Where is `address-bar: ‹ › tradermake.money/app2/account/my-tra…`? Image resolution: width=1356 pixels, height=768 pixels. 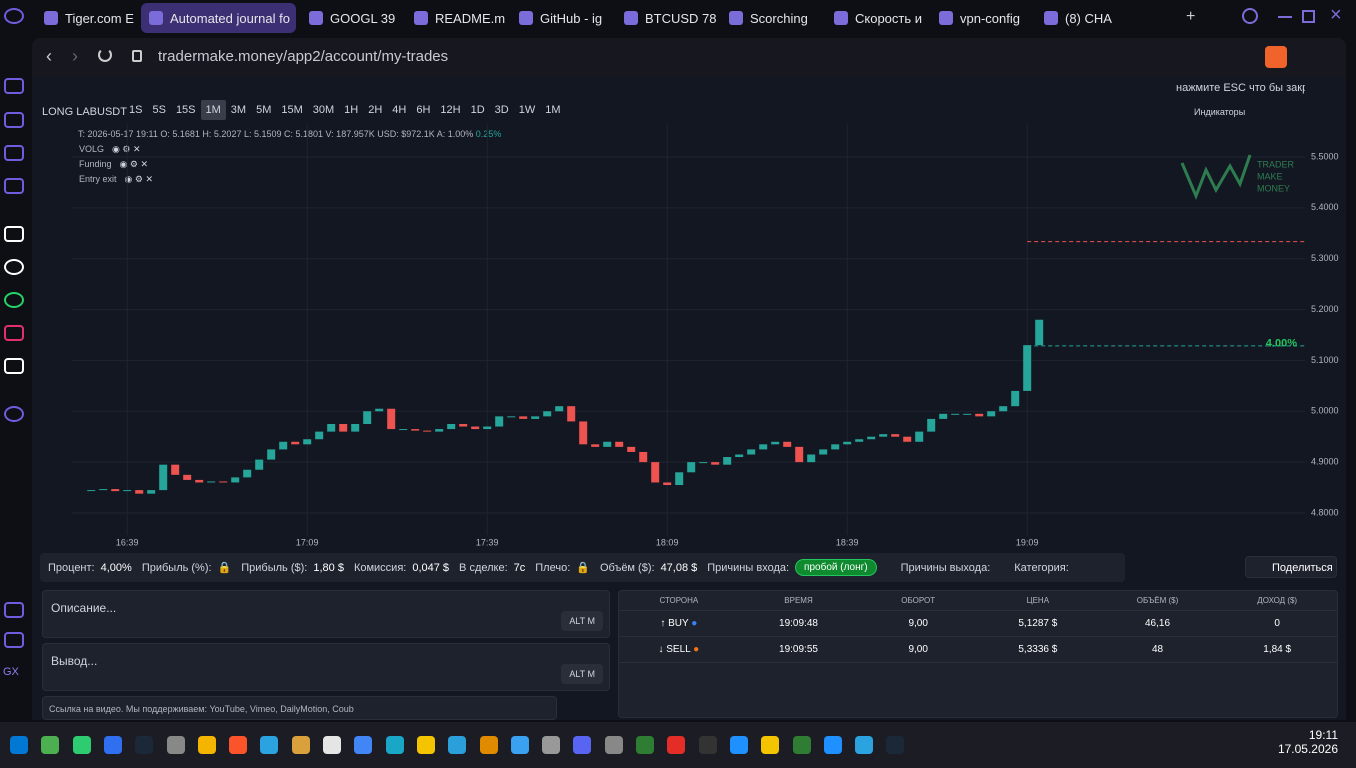 address-bar: ‹ › tradermake.money/app2/account/my-tra… is located at coordinates (689, 58).